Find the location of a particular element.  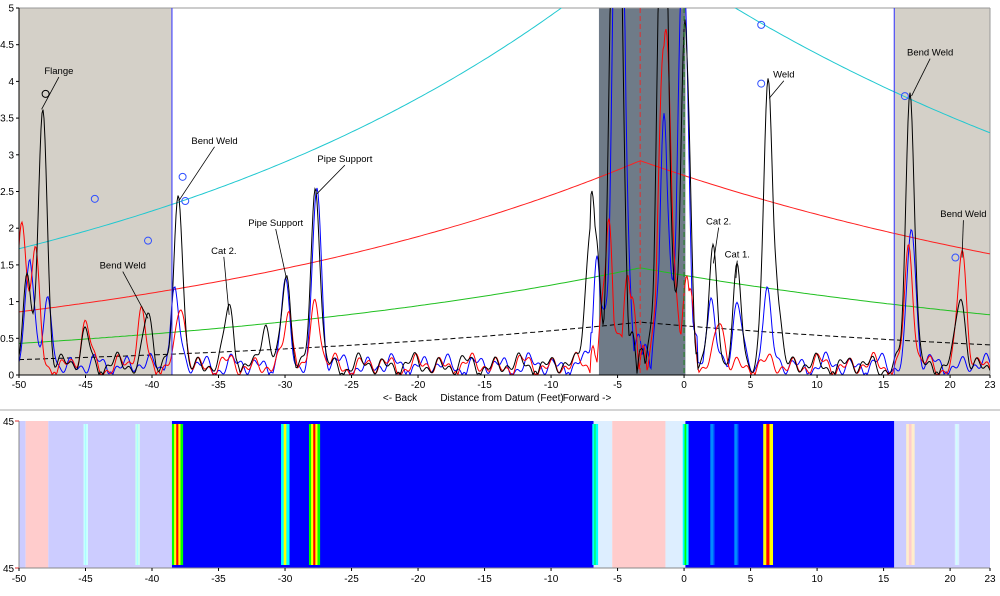

x-tick-label: 10 is located at coordinates (818, 385).